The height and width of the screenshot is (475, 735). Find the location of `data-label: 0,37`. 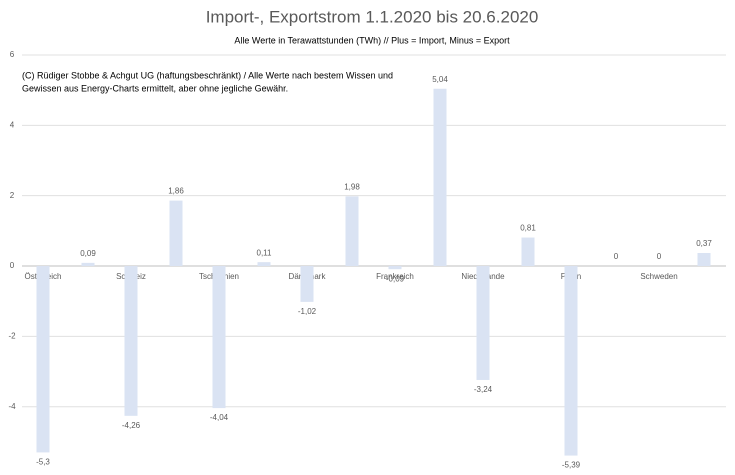

data-label: 0,37 is located at coordinates (704, 243).